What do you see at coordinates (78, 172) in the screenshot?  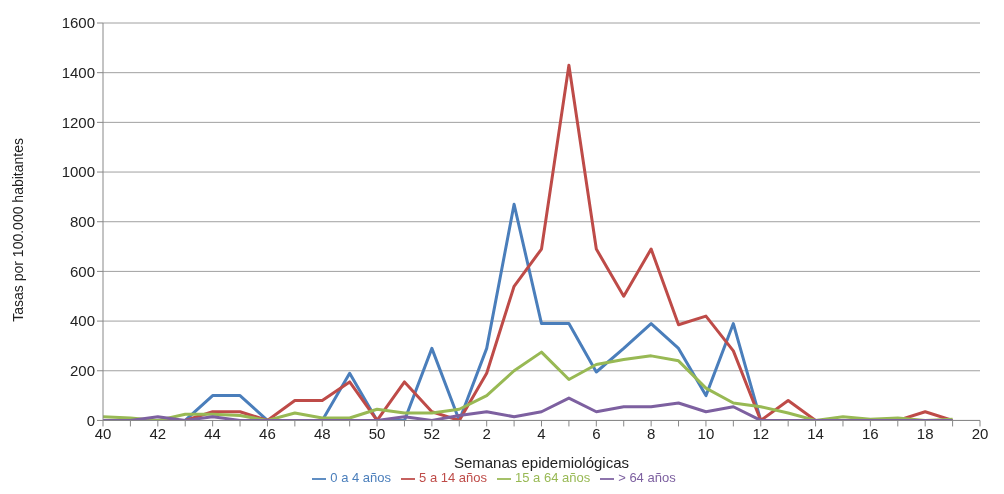 I see `y-tick-label: 1000` at bounding box center [78, 172].